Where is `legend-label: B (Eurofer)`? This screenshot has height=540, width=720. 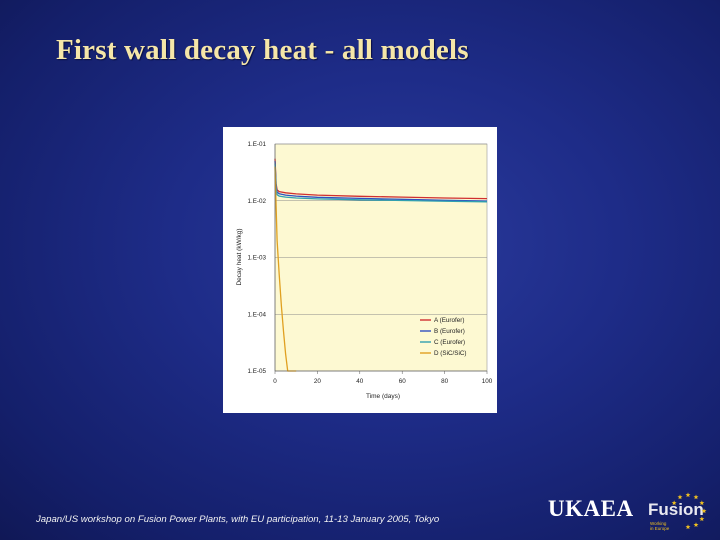
legend-label: B (Eurofer) is located at coordinates (449, 331).